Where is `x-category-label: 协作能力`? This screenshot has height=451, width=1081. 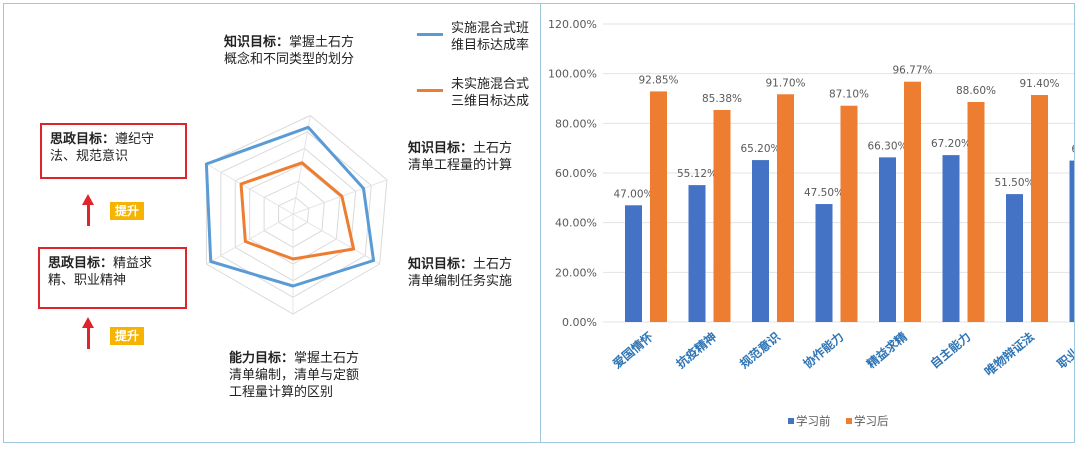 x-category-label: 协作能力 is located at coordinates (823, 350).